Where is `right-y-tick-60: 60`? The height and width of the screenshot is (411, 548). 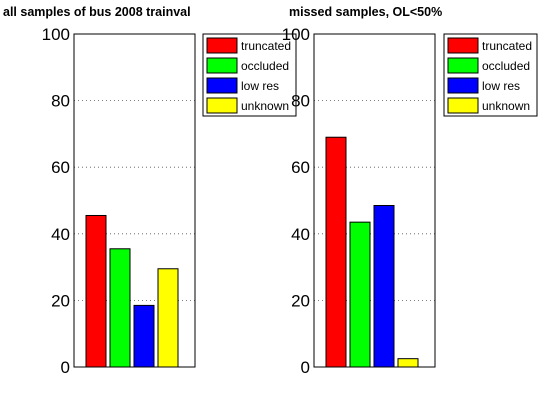
right-y-tick-60: 60 is located at coordinates (300, 167).